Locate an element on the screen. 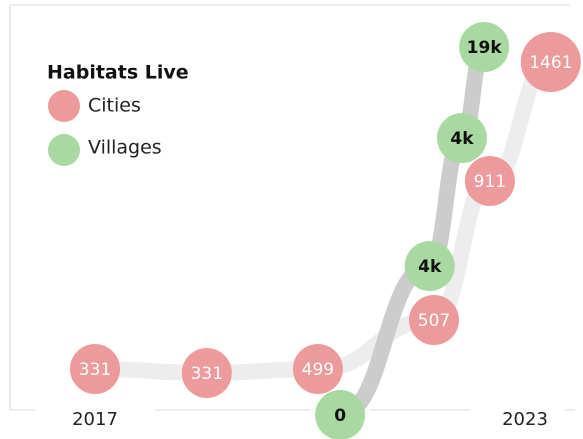  x-tick-label: 2017 is located at coordinates (95, 419).